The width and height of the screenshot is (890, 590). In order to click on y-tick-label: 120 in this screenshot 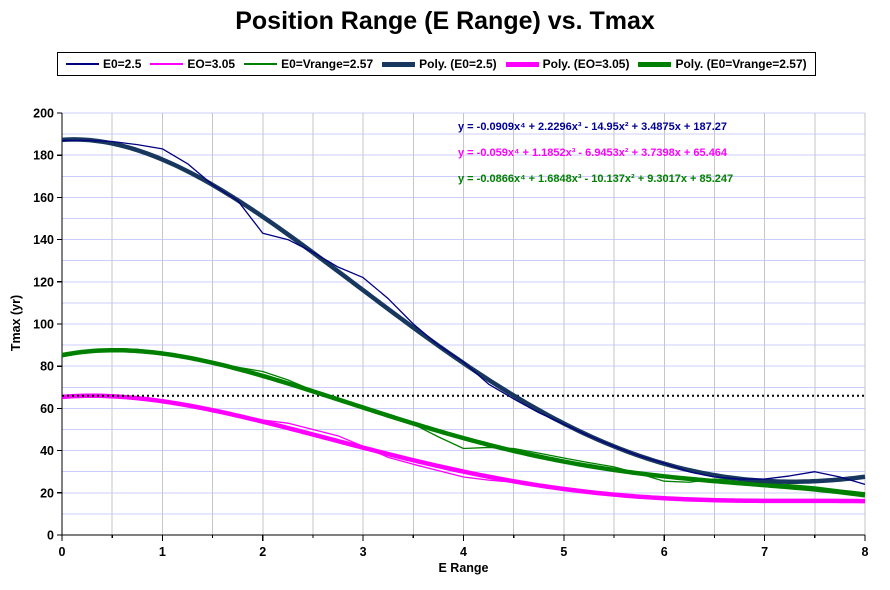, I will do `click(43, 282)`.